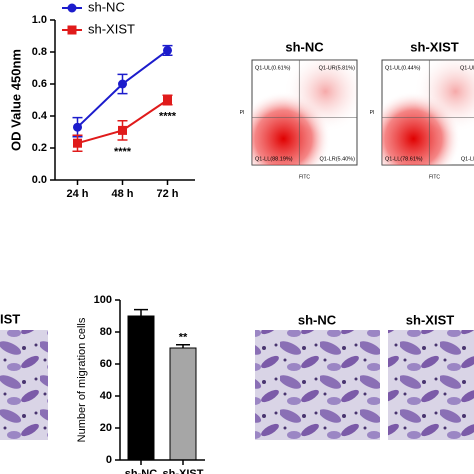 Image resolution: width=474 pixels, height=474 pixels. What do you see at coordinates (183, 338) in the screenshot?
I see `annotation: **` at bounding box center [183, 338].